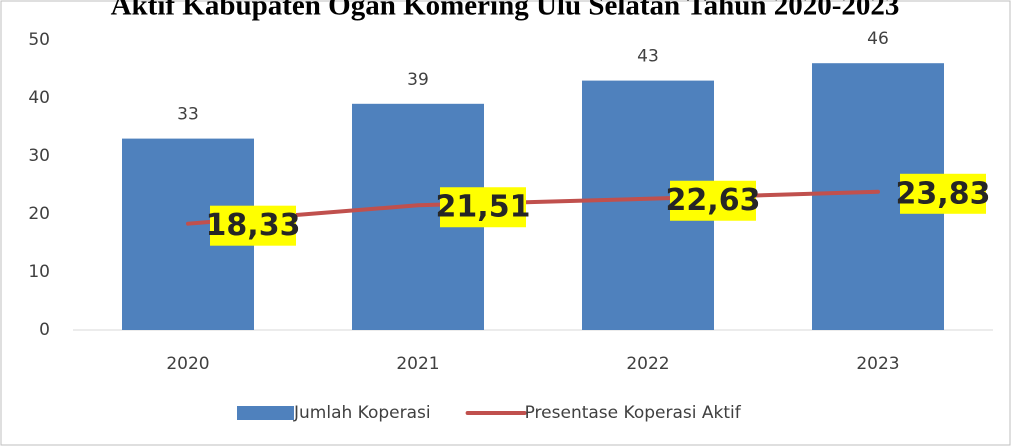 The image size is (1011, 446). I want to click on legend-label: Presentase Koperasi Aktif, so click(633, 413).